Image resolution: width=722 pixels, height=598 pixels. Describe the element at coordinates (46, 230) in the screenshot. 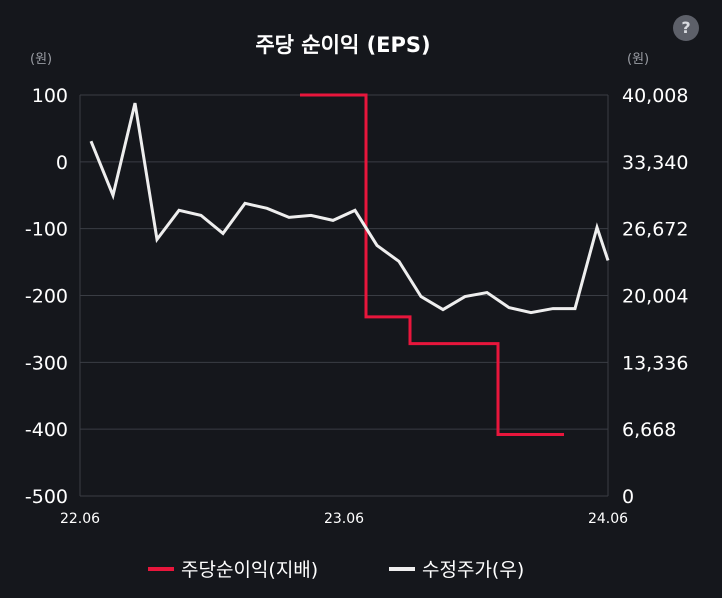

I see `y-left-tick-label: -100` at that location.